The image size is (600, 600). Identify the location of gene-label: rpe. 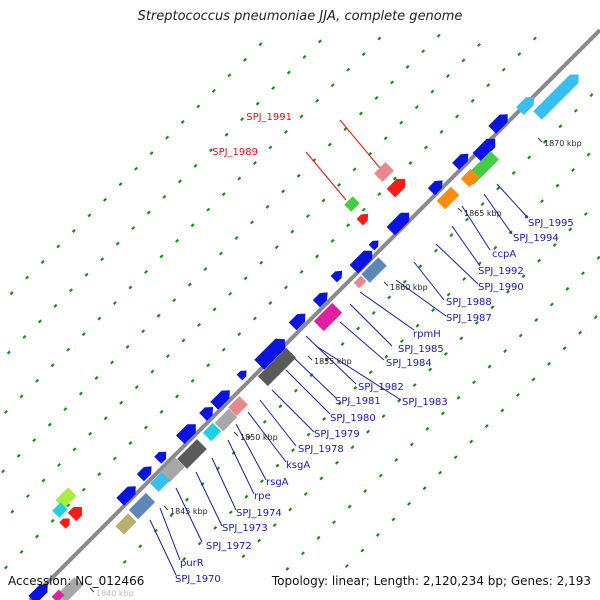
(262, 496).